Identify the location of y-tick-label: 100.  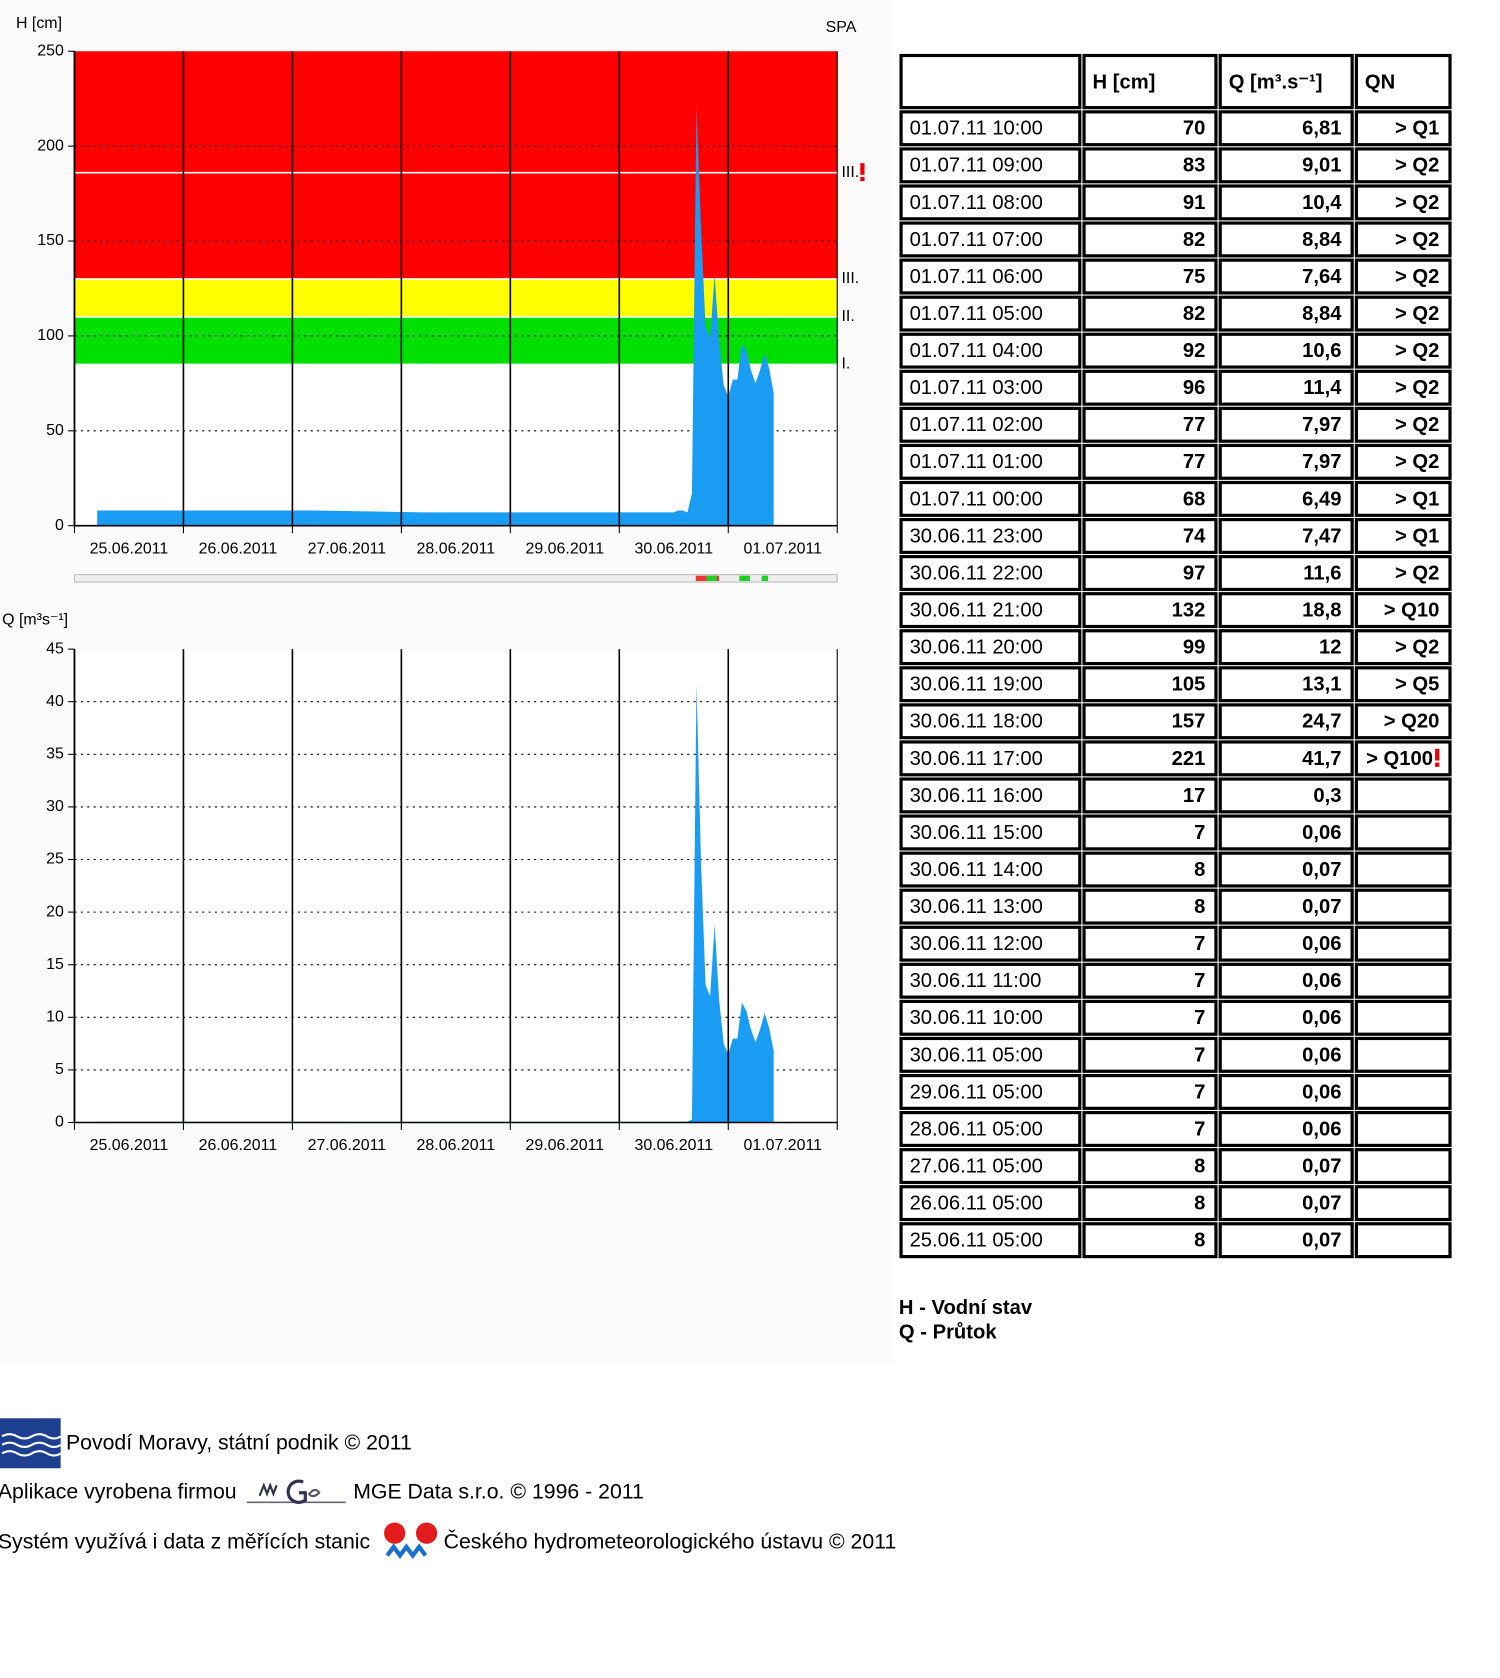
(50, 335).